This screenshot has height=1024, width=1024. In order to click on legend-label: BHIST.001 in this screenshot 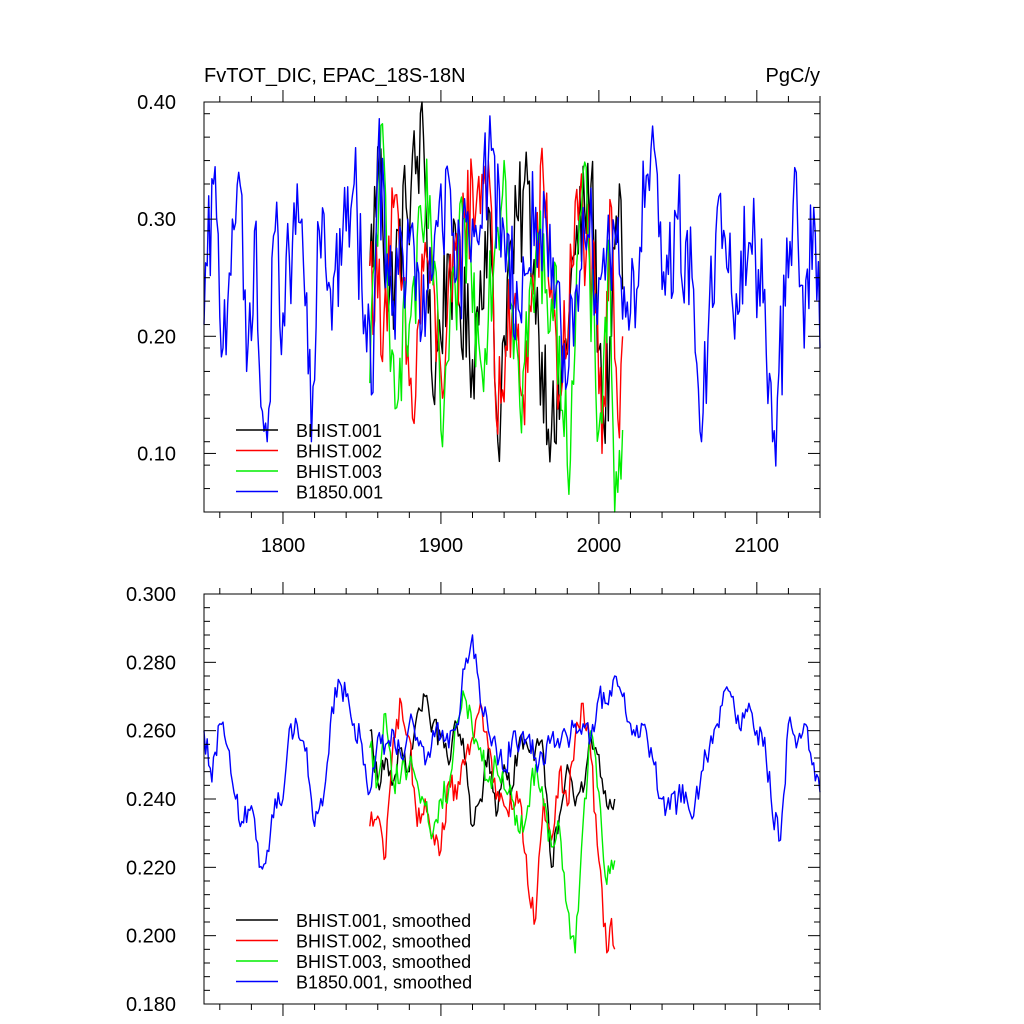, I will do `click(339, 431)`.